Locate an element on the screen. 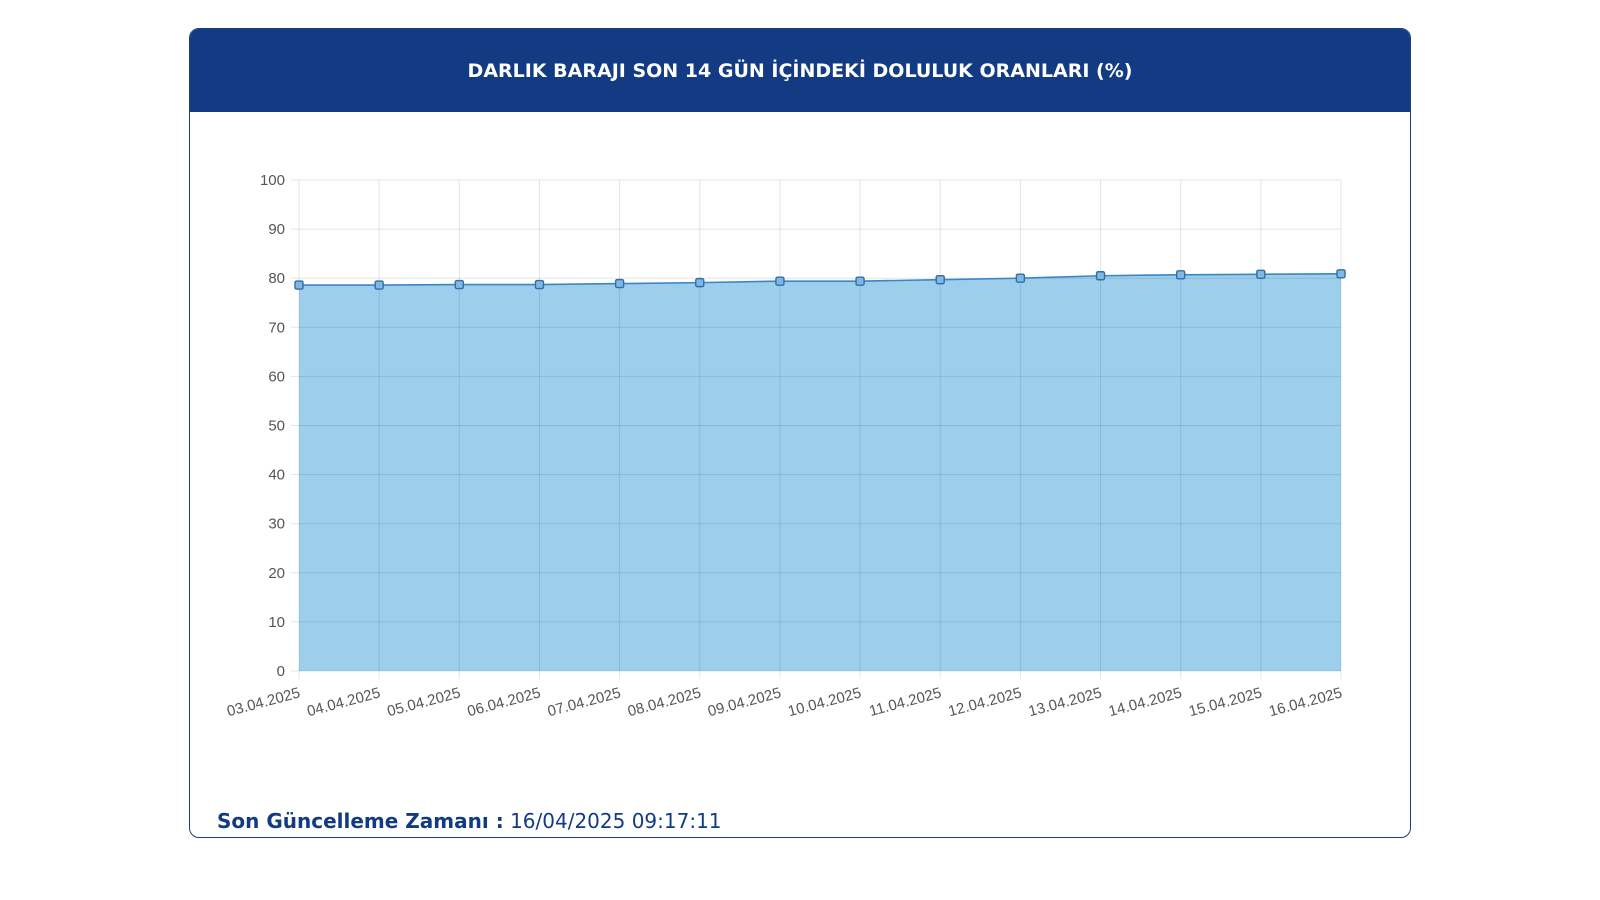 This screenshot has height=900, width=1600. y-tick-label: 90 is located at coordinates (276, 229).